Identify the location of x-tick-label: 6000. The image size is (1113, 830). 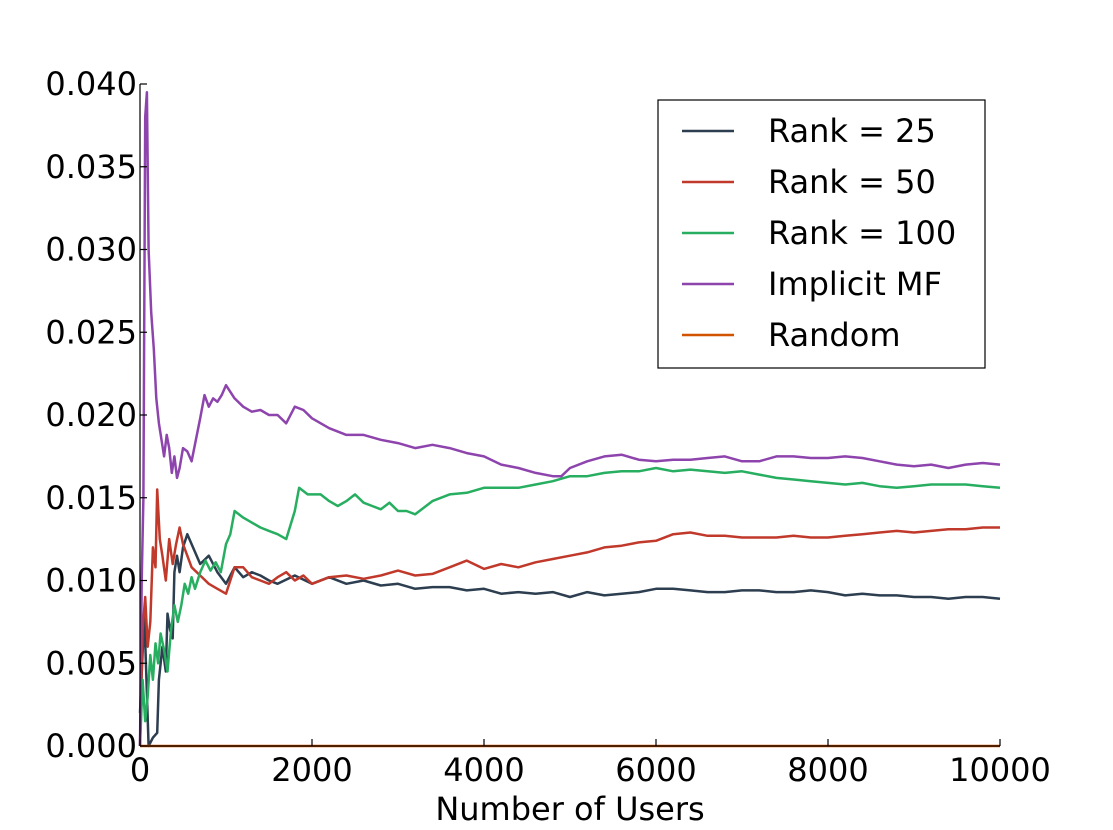
(655, 770).